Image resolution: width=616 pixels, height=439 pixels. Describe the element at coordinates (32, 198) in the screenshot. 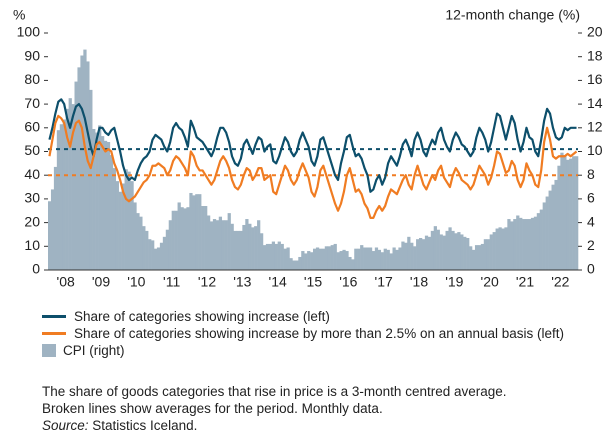

I see `y-tick-label: 30` at that location.